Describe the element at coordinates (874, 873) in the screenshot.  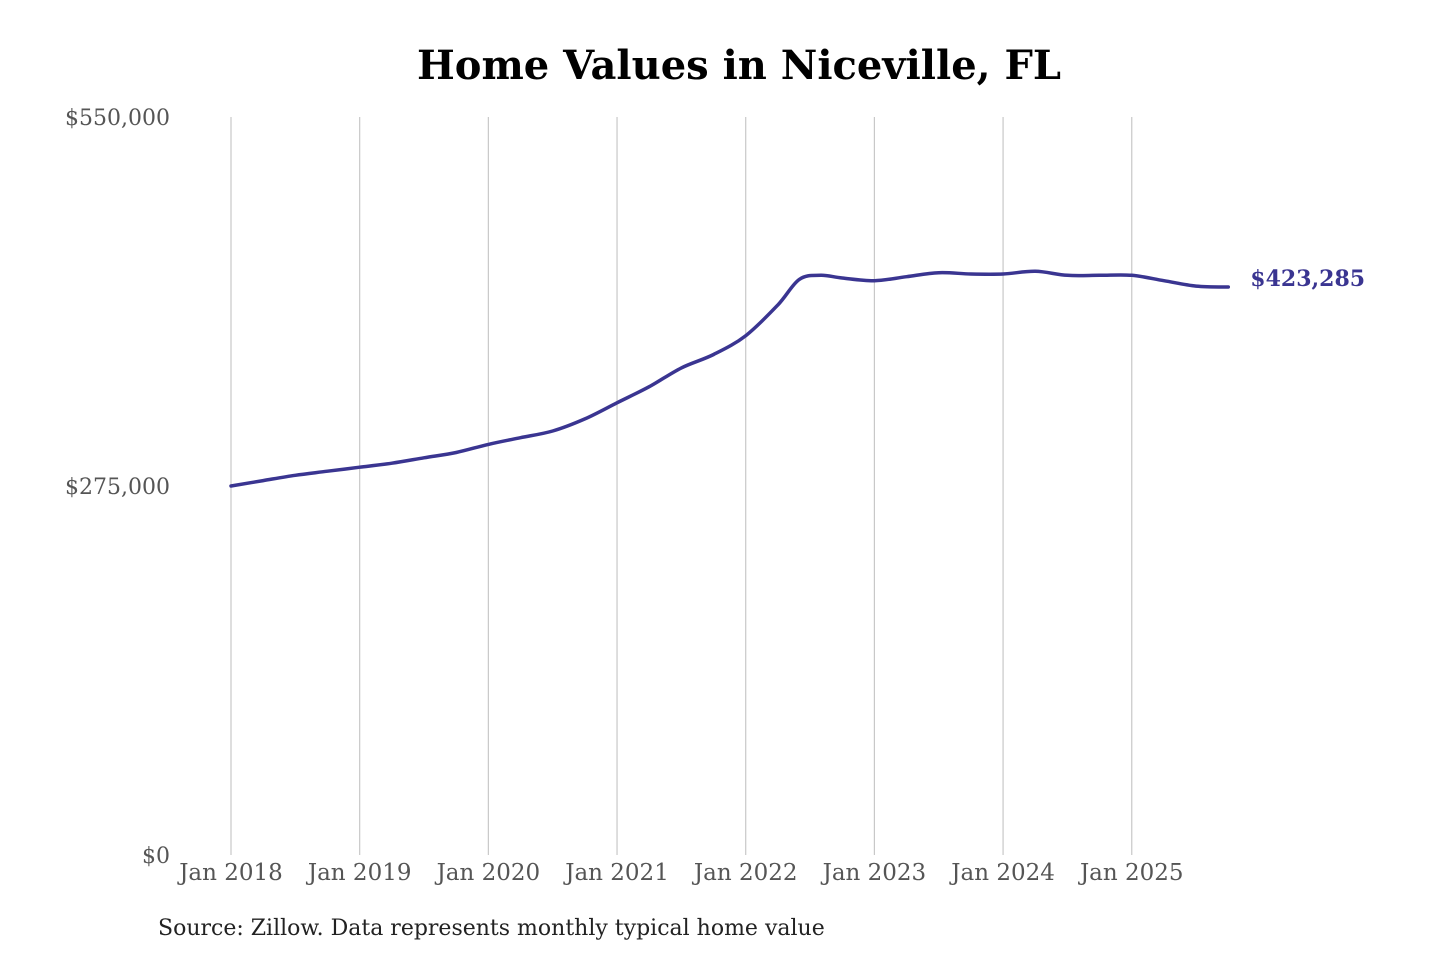
I see `x-tick-label: Jan 2023` at that location.